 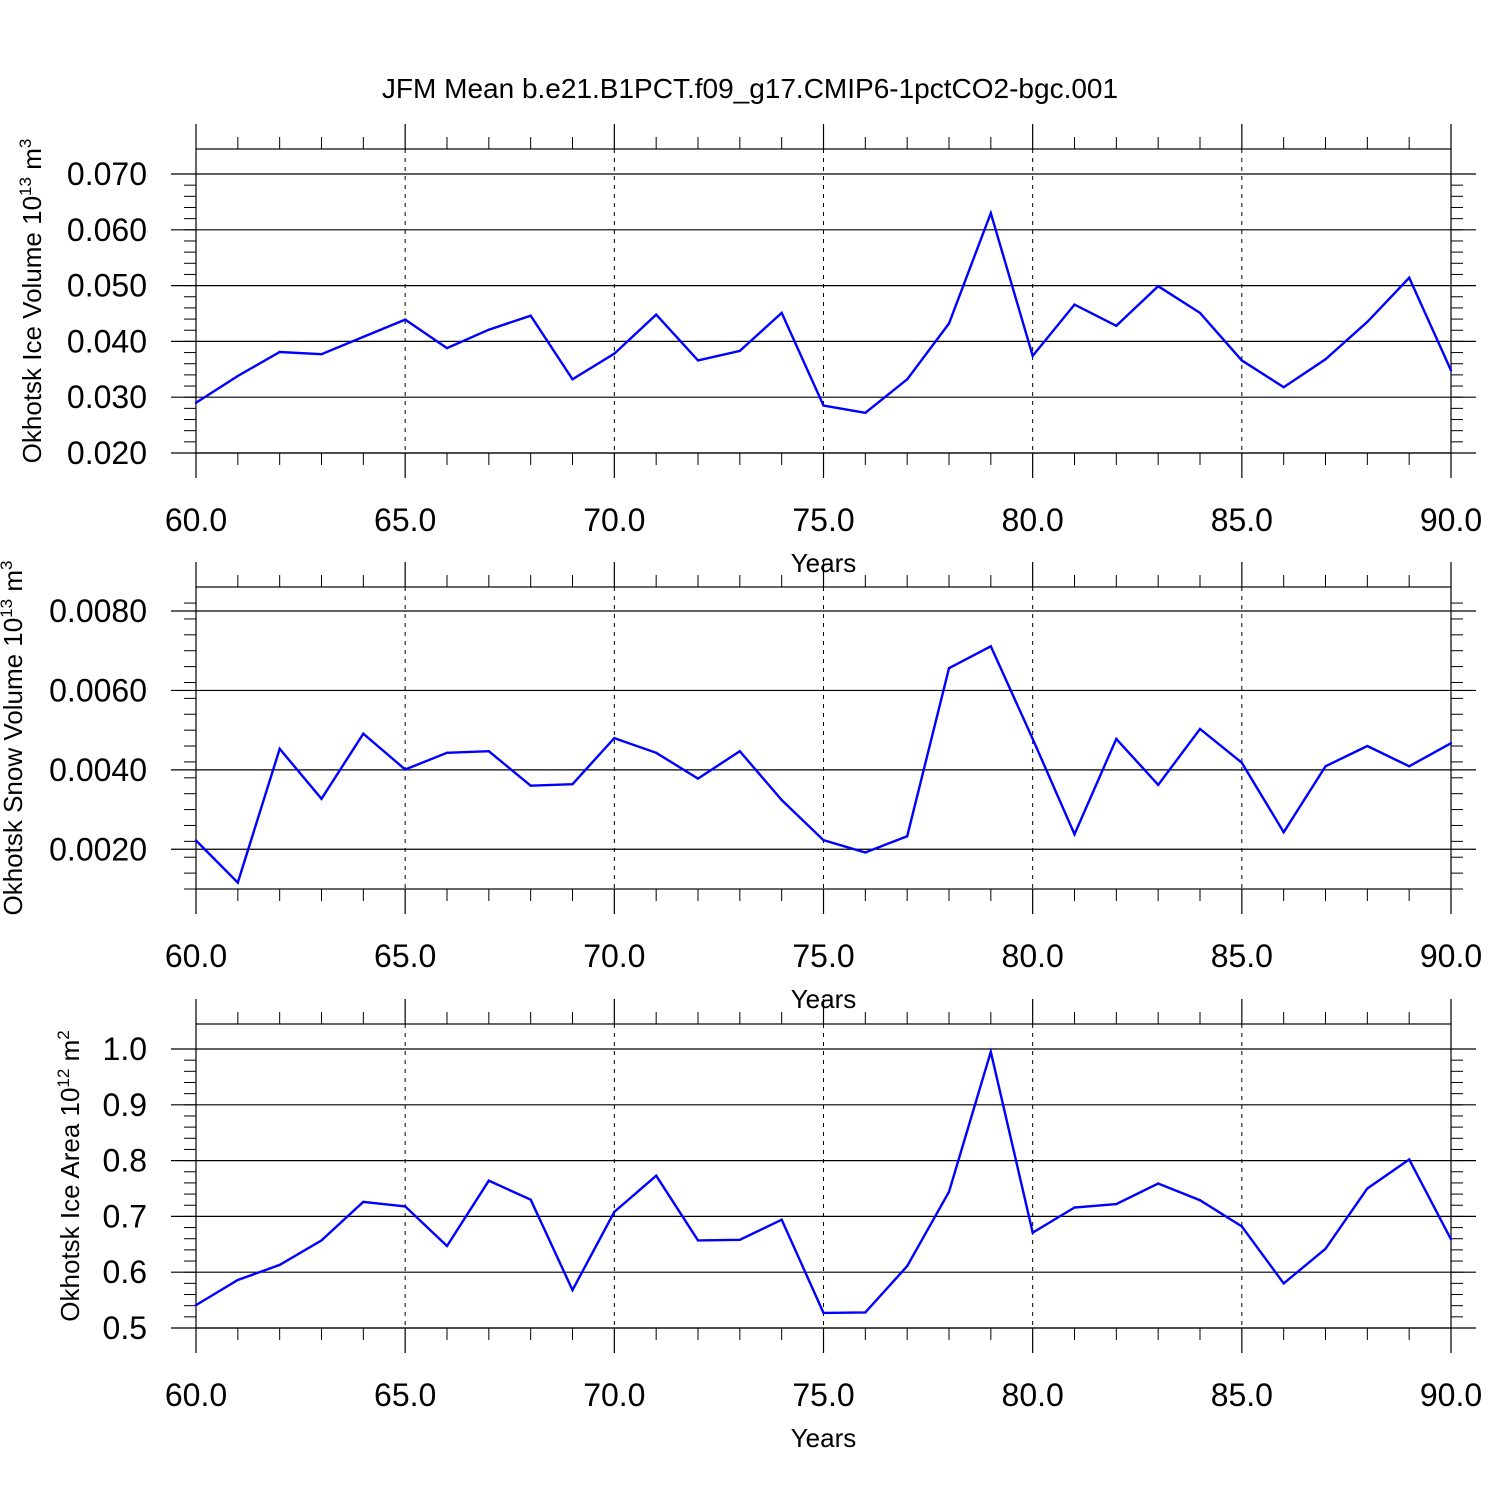 What do you see at coordinates (107, 230) in the screenshot?
I see `y-tick-label: 0.060` at bounding box center [107, 230].